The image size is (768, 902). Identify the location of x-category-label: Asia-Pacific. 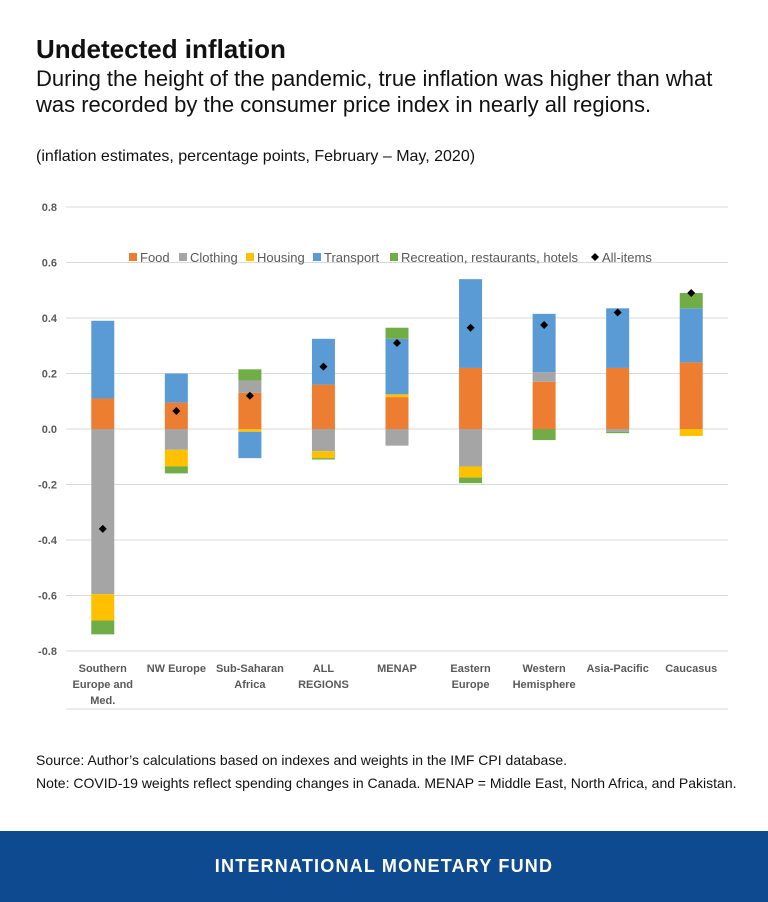
(617, 669).